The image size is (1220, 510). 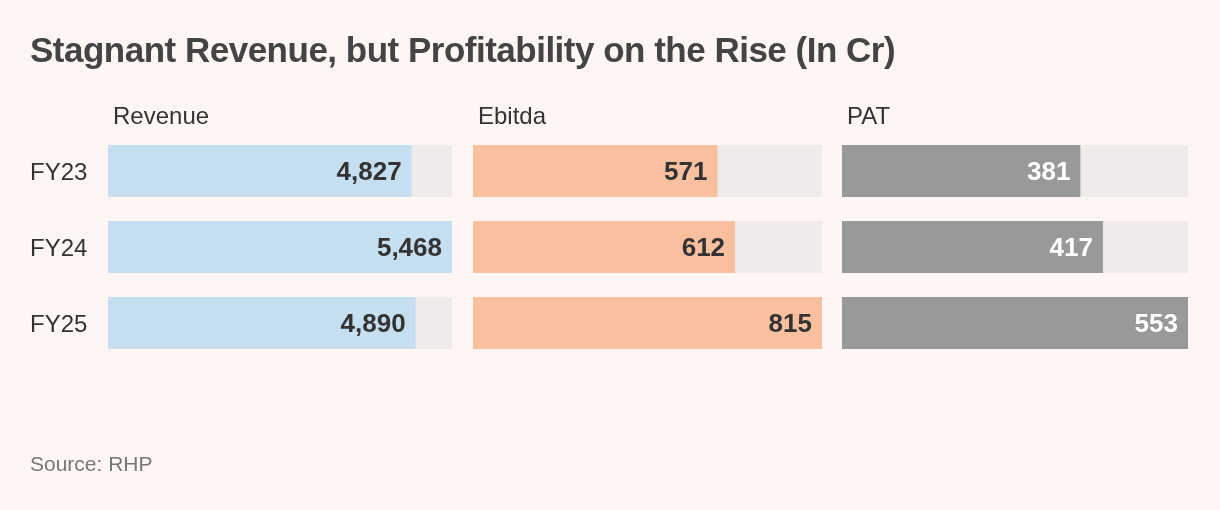 What do you see at coordinates (161, 115) in the screenshot?
I see `x-axis-title: Revenue` at bounding box center [161, 115].